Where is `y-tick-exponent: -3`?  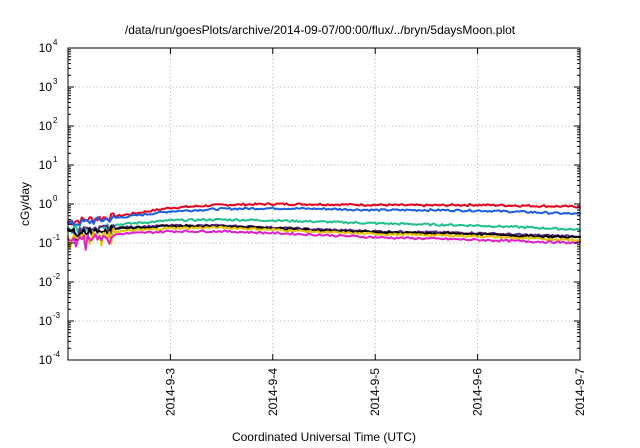 y-tick-exponent: -3 is located at coordinates (57, 315).